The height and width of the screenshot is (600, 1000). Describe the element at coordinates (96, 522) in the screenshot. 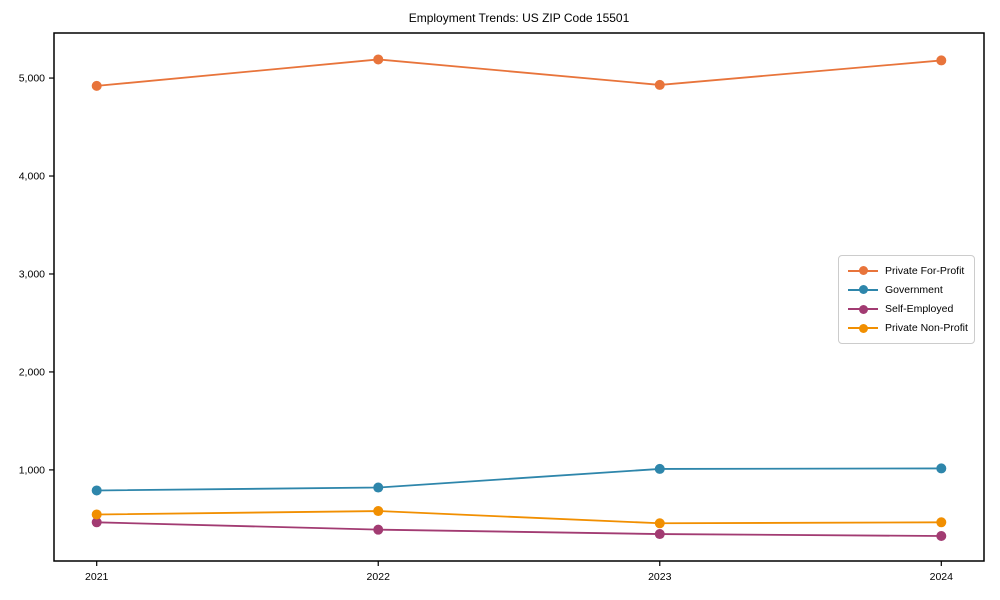

I see `data-point-self-employed-2021` at that location.